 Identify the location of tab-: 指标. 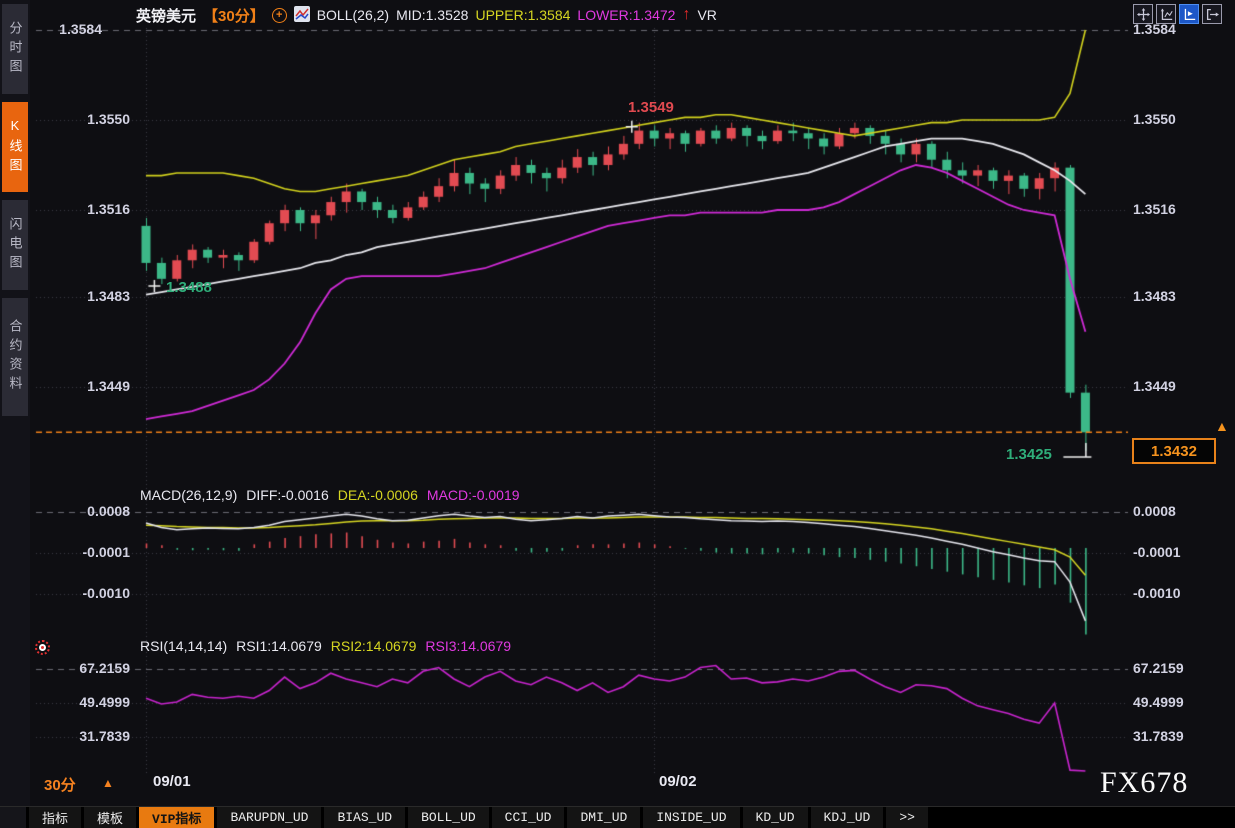
(55, 817).